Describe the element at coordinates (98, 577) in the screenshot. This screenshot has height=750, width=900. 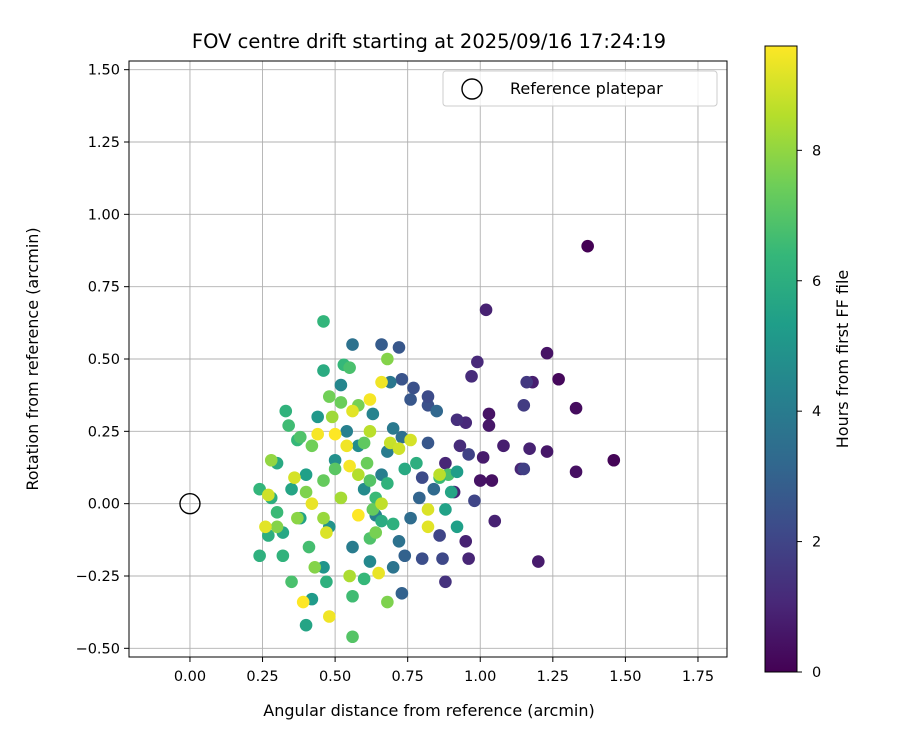
I see `y-tick-label: −0.25` at that location.